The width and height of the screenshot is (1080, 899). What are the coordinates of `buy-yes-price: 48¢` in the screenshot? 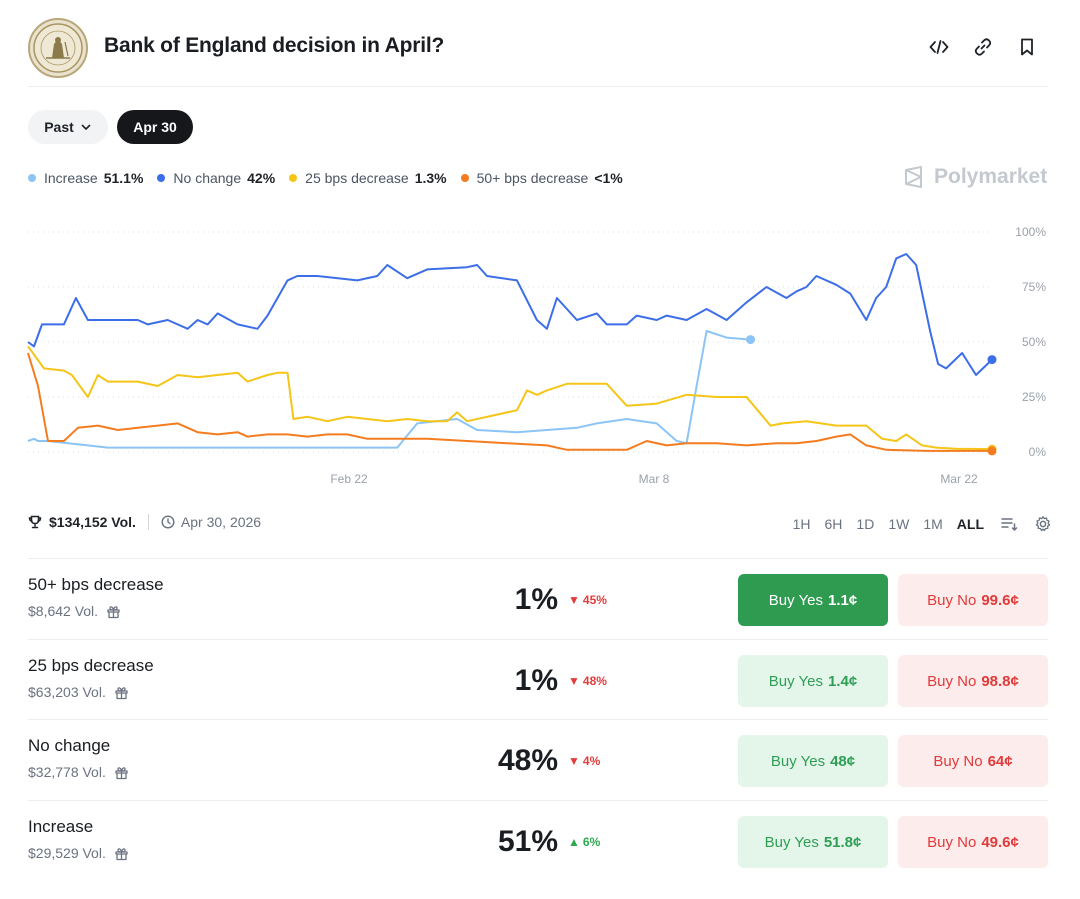 It's located at (843, 761).